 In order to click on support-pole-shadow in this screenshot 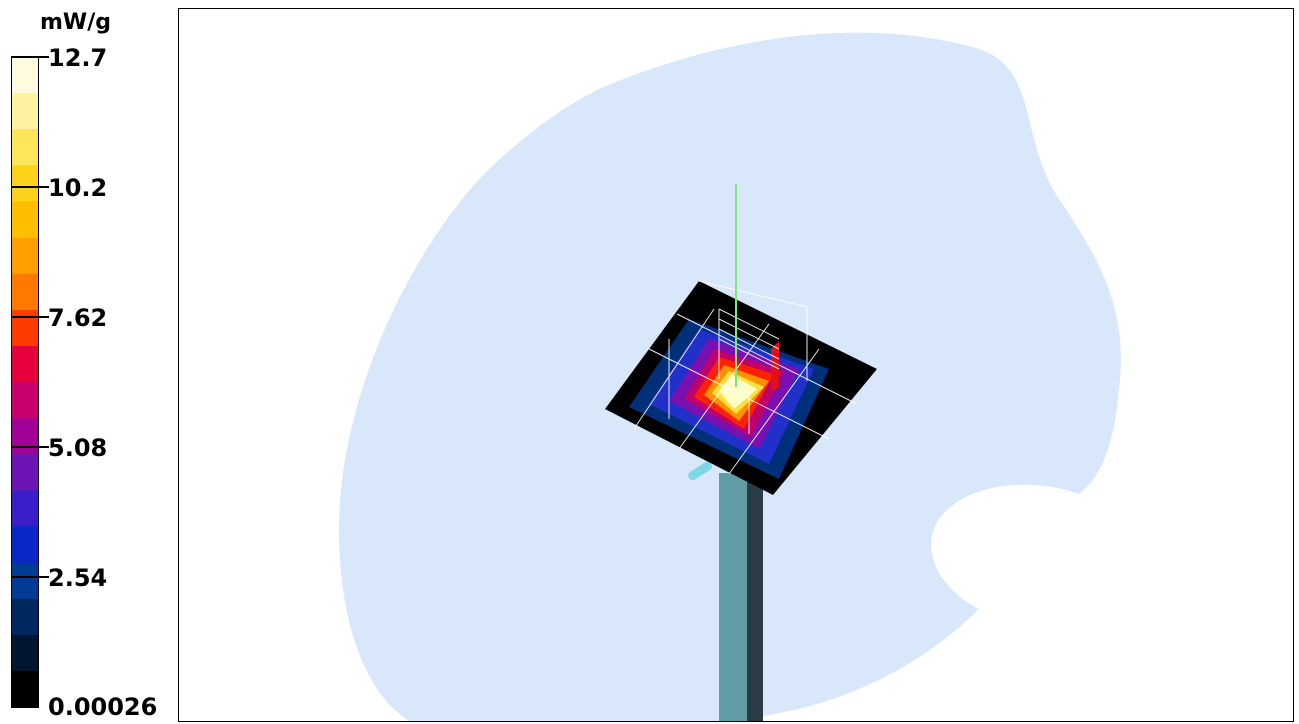, I will do `click(755, 601)`.